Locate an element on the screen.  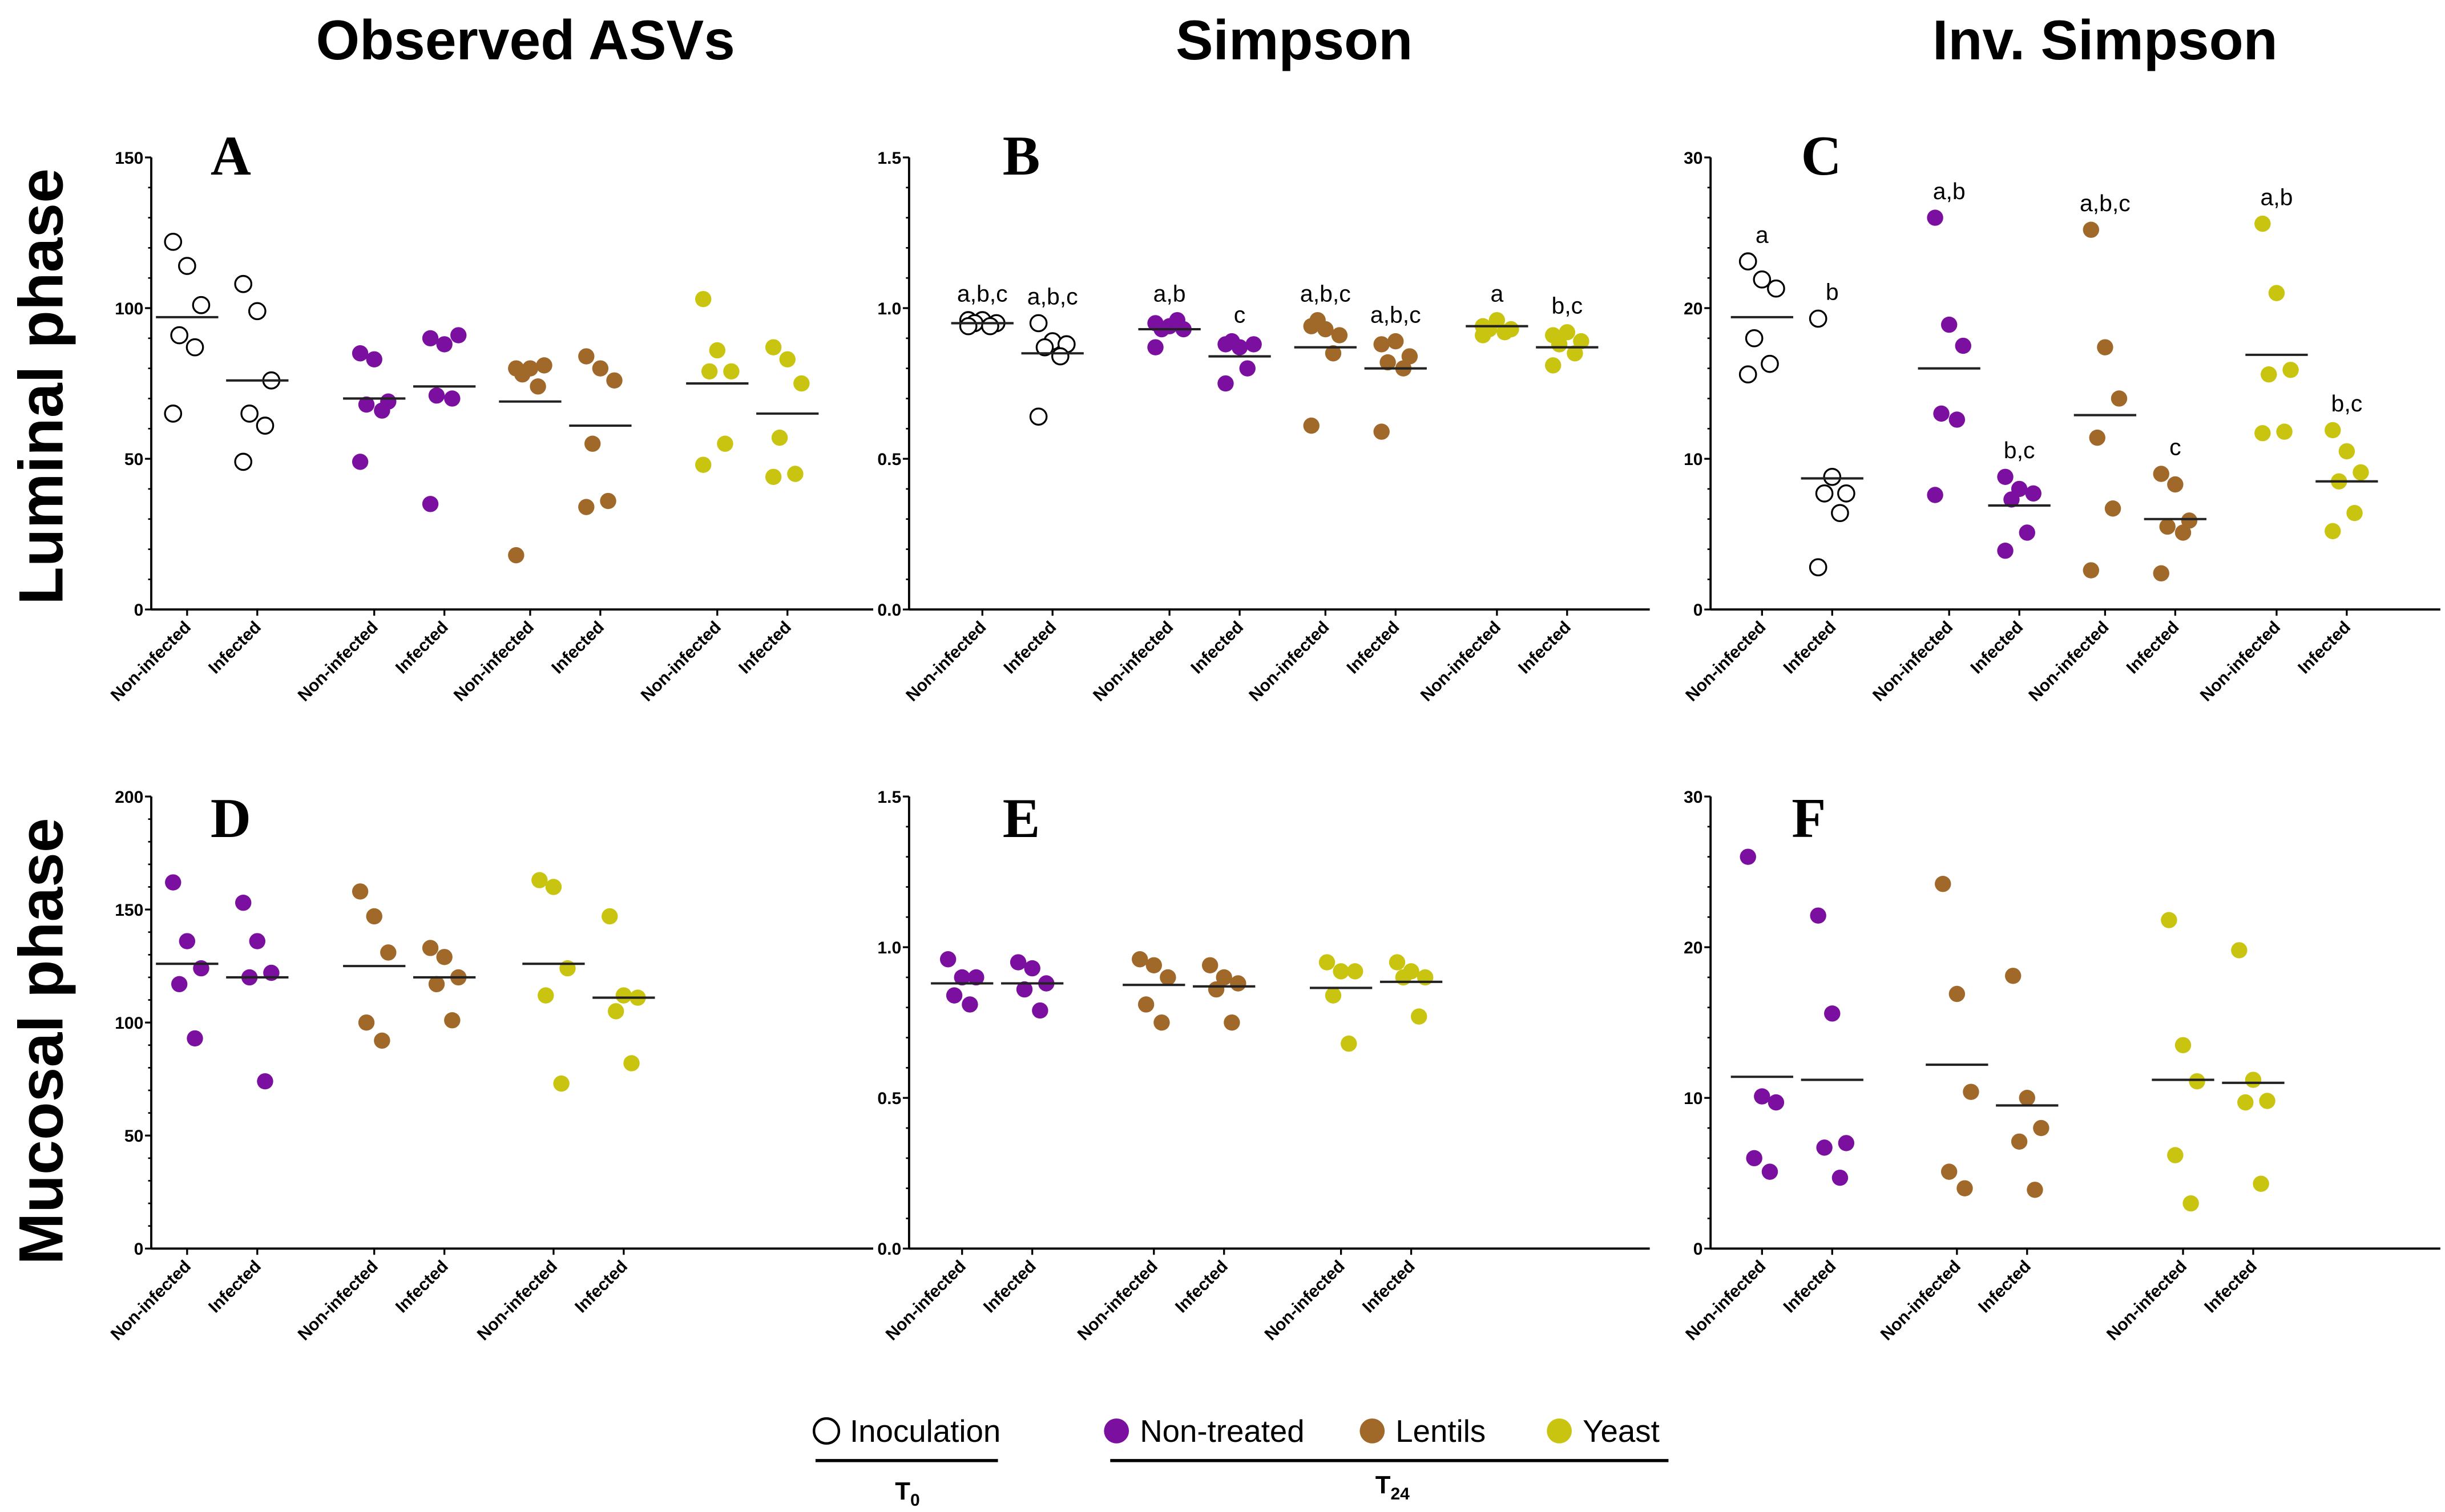
legend-label: Non-treated is located at coordinates (1222, 1431).